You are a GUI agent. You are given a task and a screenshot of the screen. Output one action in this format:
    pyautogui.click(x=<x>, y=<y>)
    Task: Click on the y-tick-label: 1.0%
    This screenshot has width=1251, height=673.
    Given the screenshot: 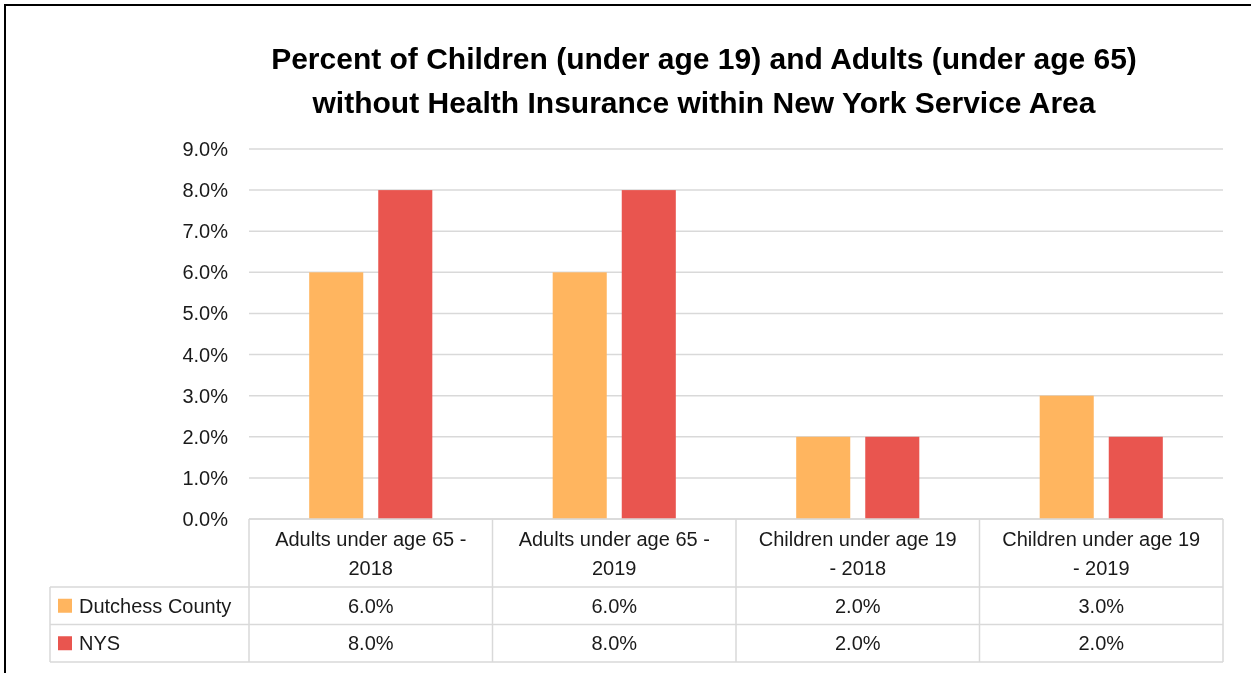 What is the action you would take?
    pyautogui.click(x=205, y=477)
    